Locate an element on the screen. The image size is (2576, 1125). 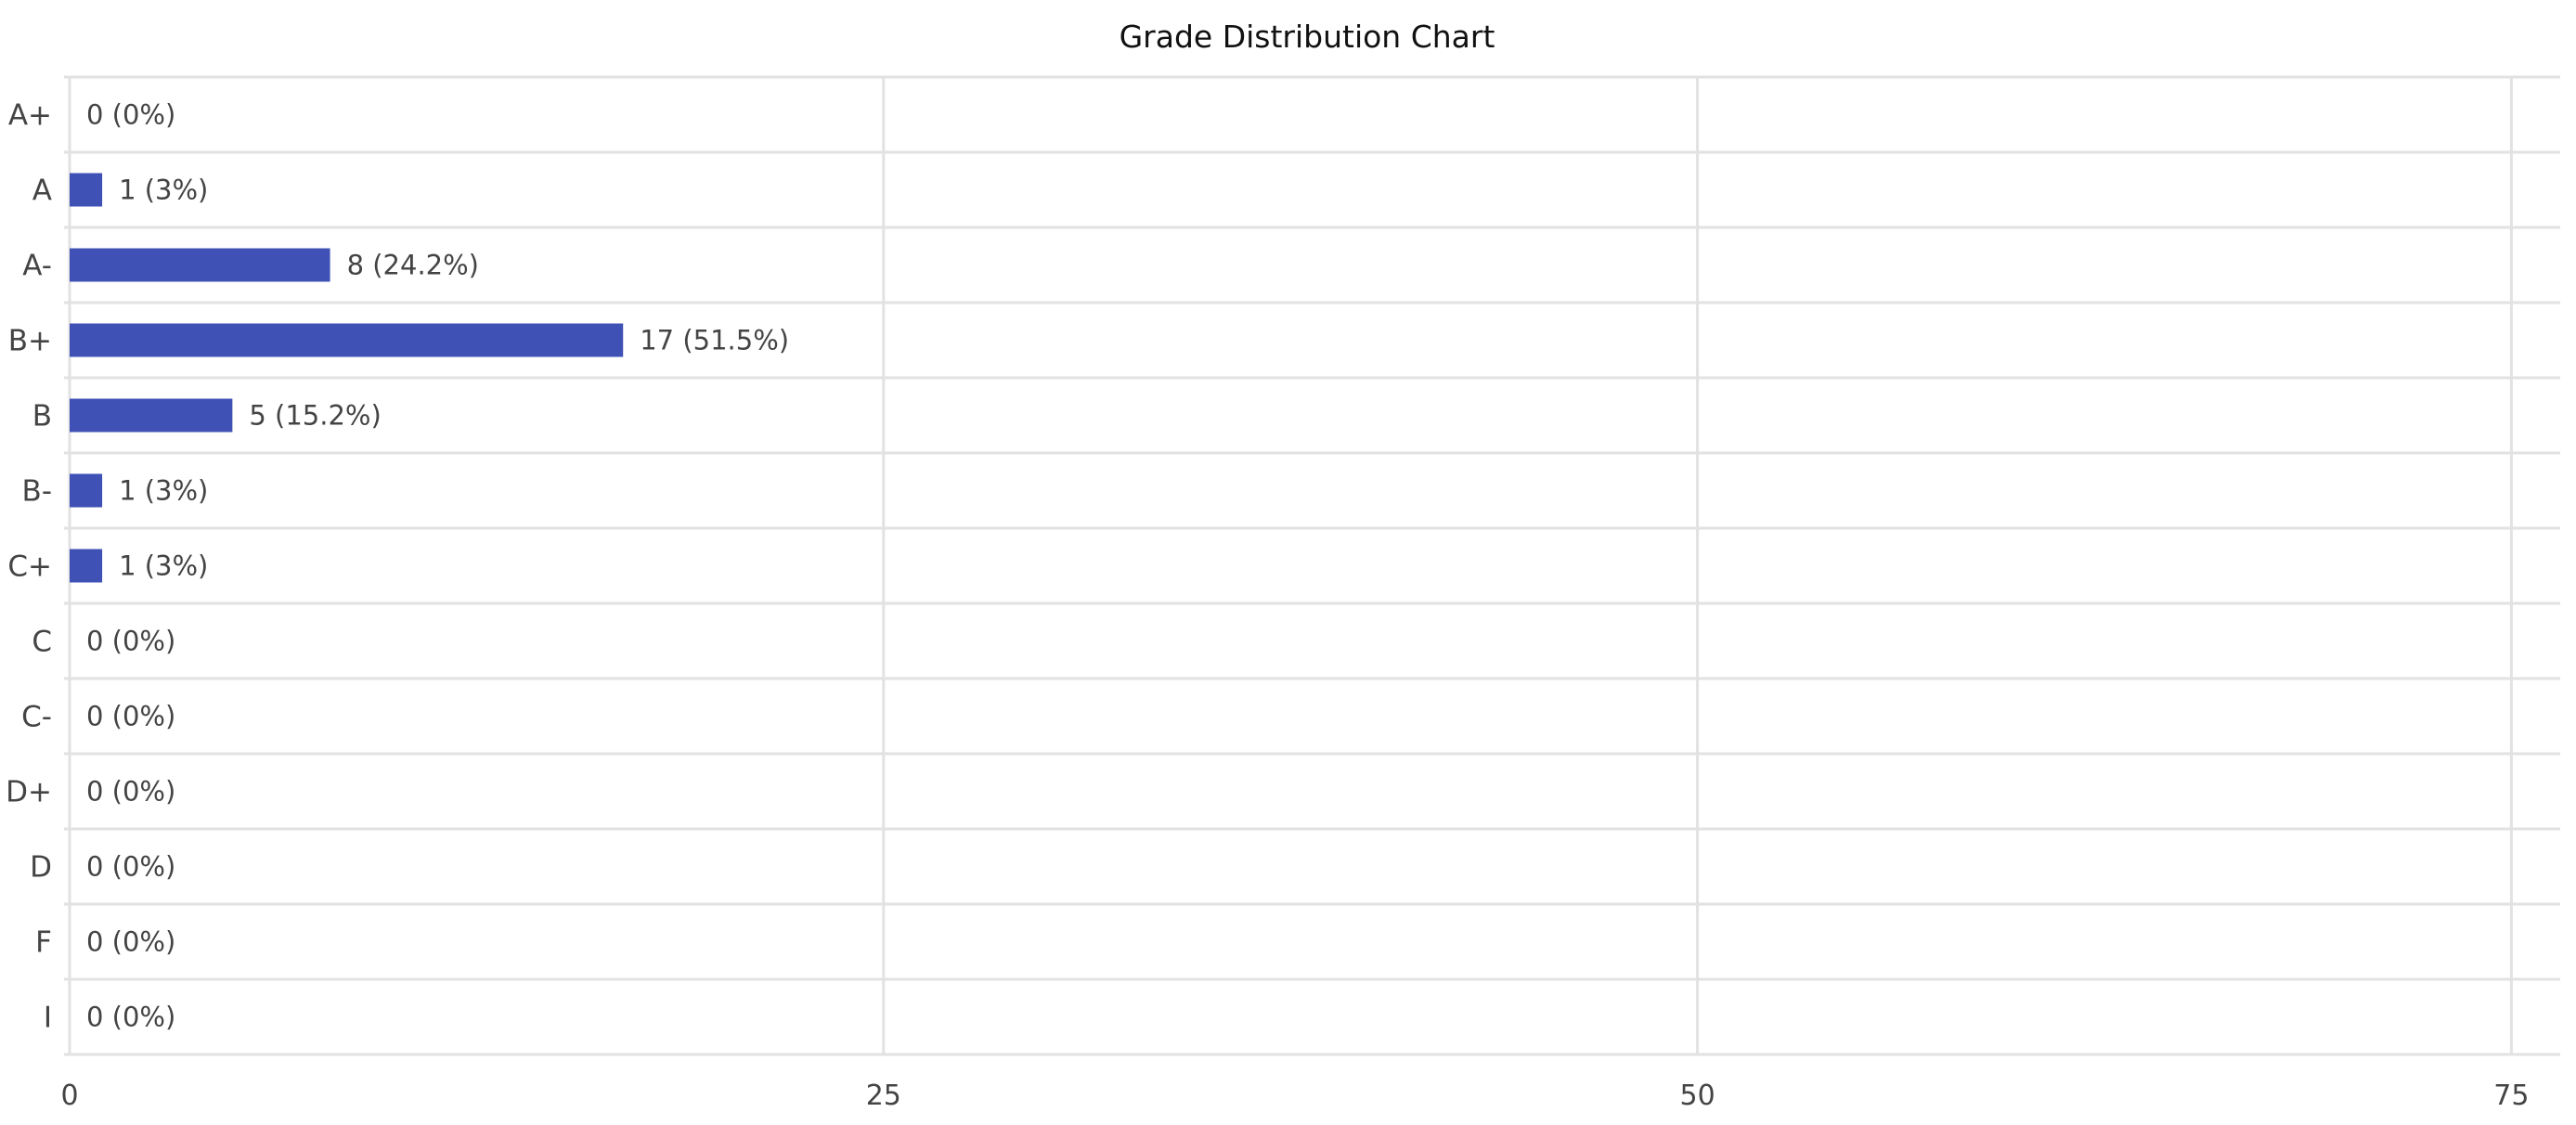
category-label-b-plus: B+ is located at coordinates (30, 341).